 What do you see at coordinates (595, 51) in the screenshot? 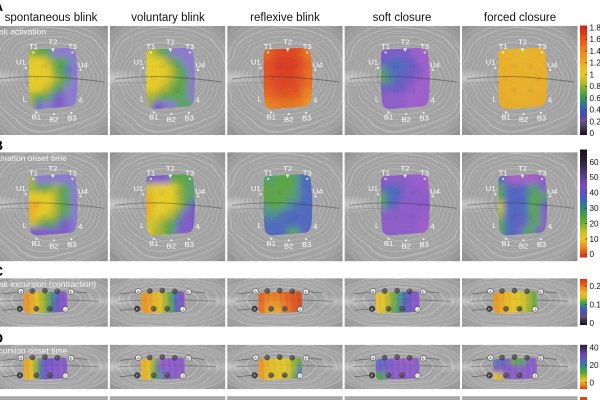
I see `svg-text: 1.4` at bounding box center [595, 51].